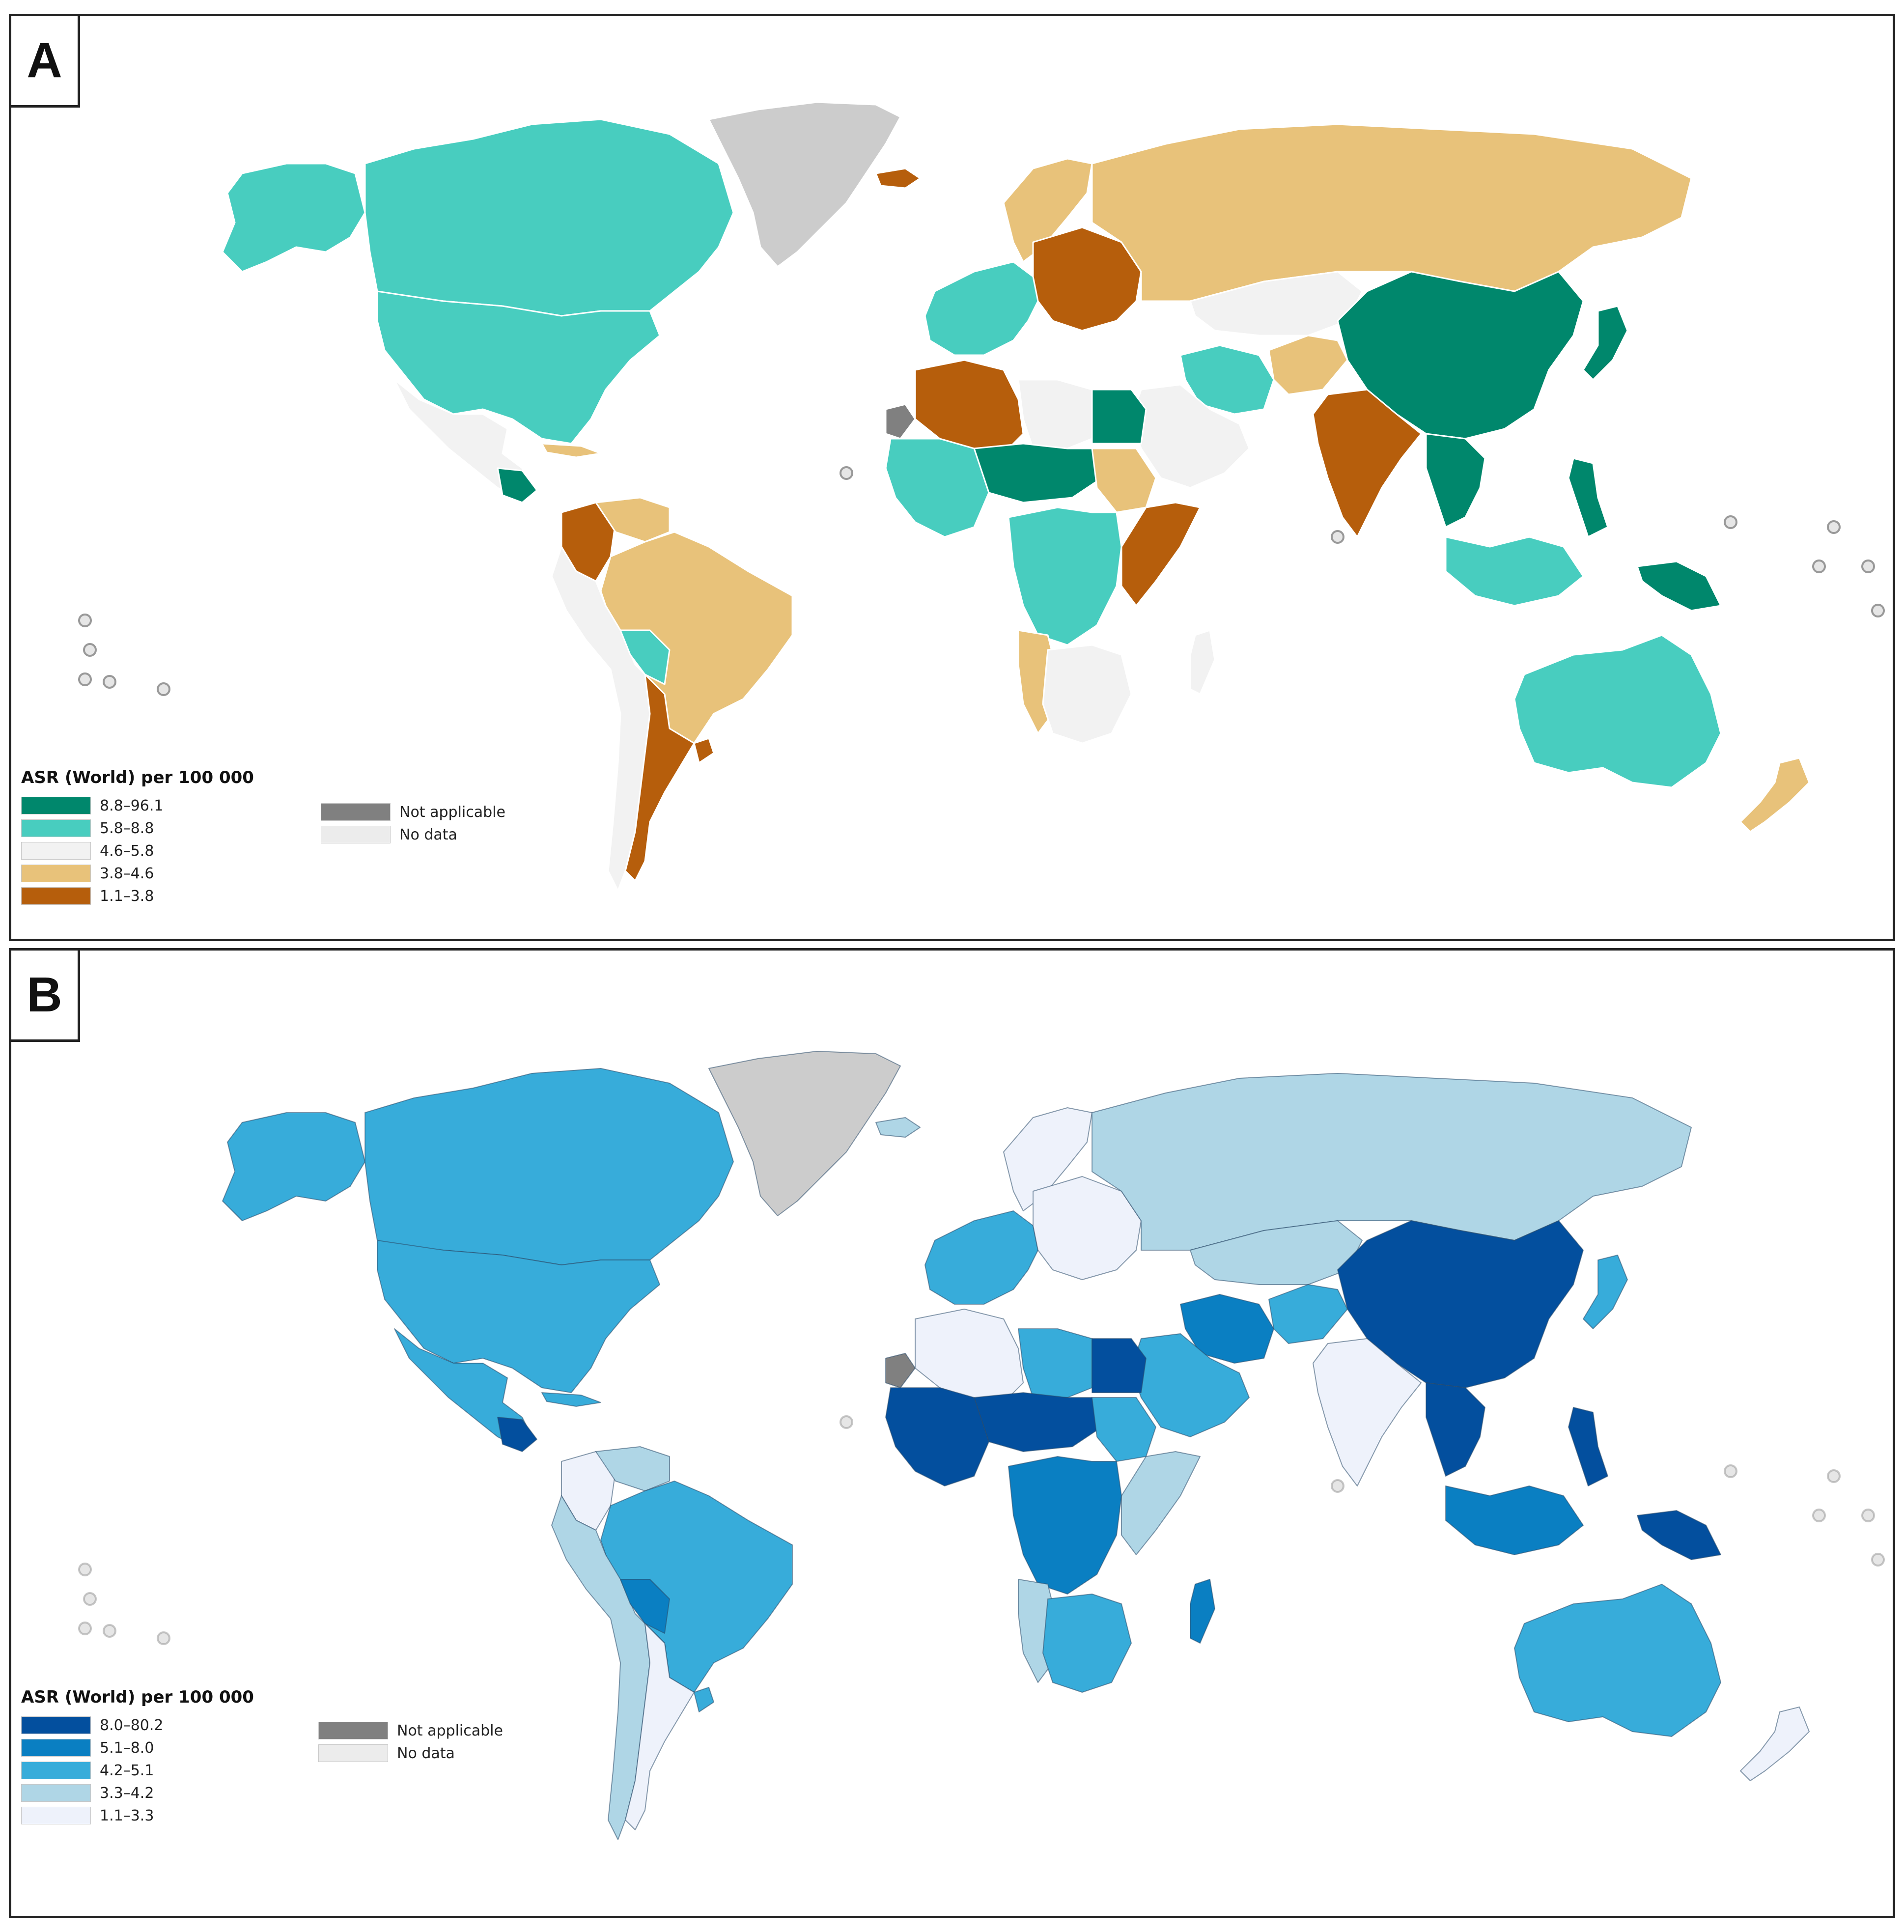 The height and width of the screenshot is (1932, 1904). What do you see at coordinates (132, 805) in the screenshot?
I see `legend-label: 8.8–96.1` at bounding box center [132, 805].